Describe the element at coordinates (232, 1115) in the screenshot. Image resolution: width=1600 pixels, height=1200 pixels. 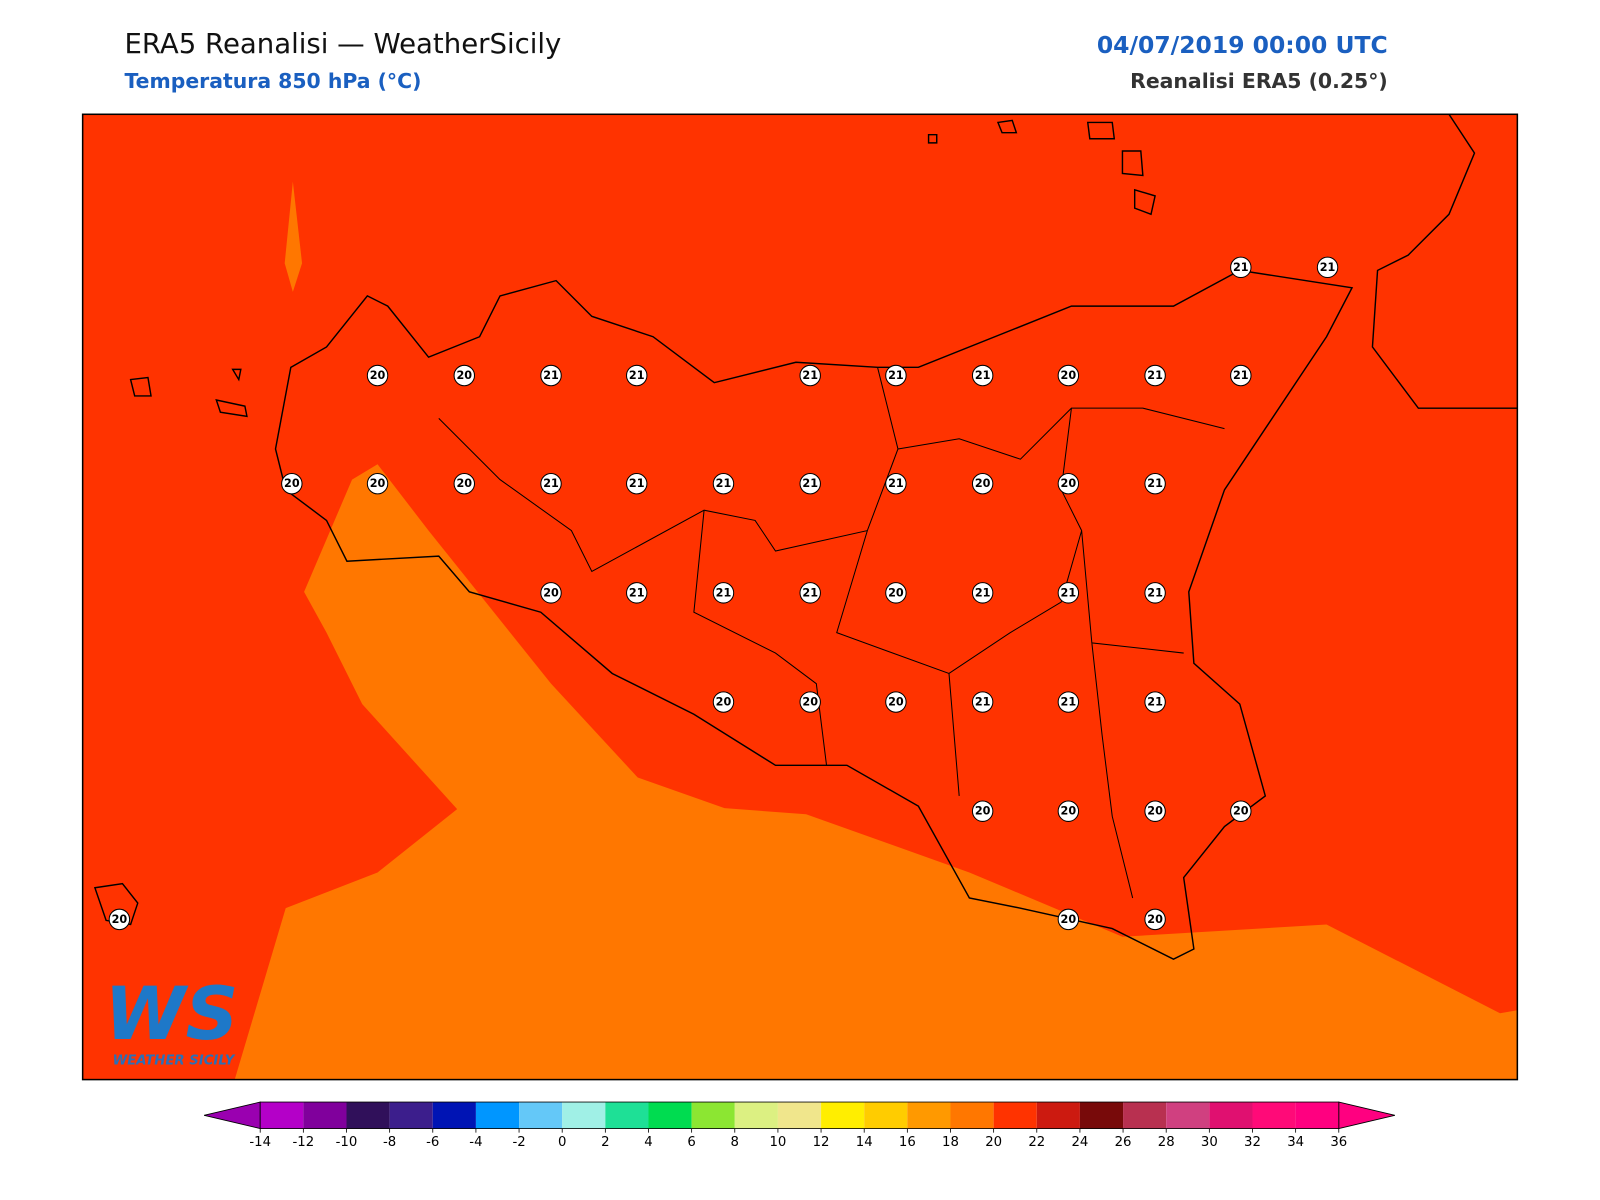
I see `colorbar-under` at that location.